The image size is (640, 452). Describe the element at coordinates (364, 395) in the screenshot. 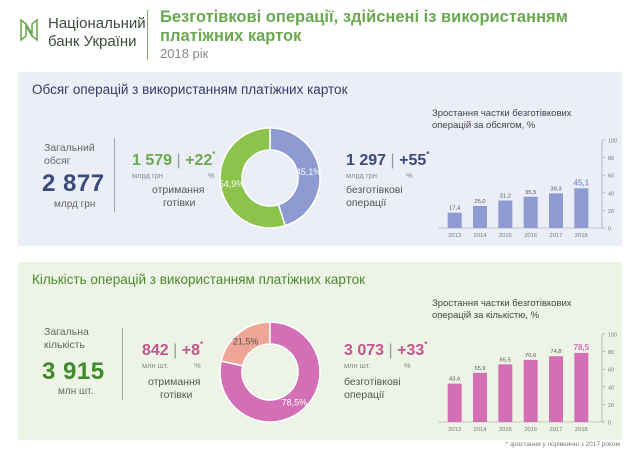

I see `count-cashless-label-line2: операції` at that location.